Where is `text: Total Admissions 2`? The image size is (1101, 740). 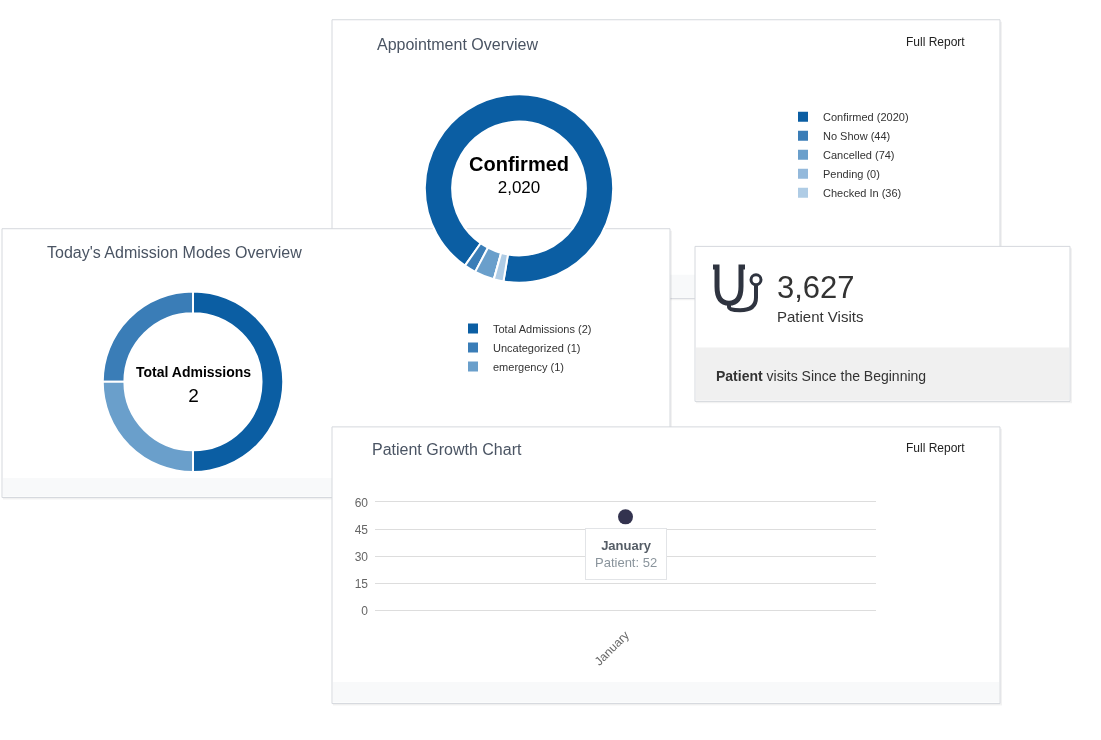
text: Total Admissions 2 is located at coordinates (194, 385).